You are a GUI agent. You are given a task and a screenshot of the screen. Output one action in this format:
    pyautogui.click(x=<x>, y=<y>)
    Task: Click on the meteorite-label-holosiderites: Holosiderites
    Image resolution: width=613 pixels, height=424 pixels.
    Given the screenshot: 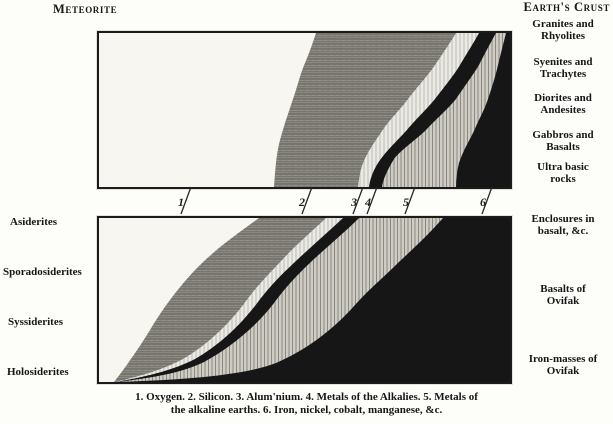 What is the action you would take?
    pyautogui.click(x=38, y=372)
    